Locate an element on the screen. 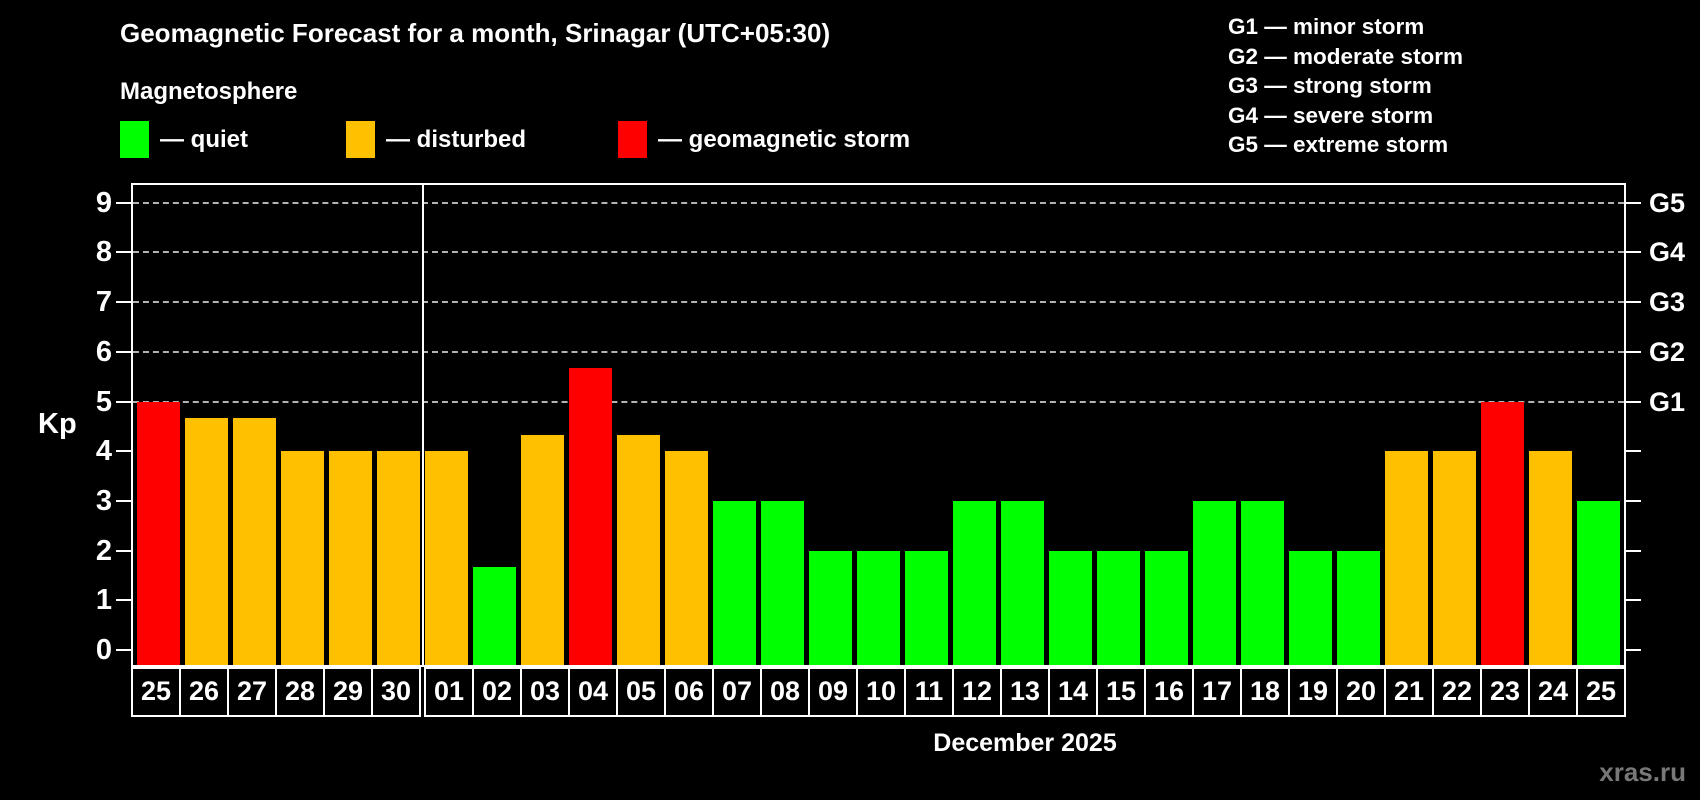 Image resolution: width=1700 pixels, height=800 pixels. storm-color-swatch is located at coordinates (632, 139).